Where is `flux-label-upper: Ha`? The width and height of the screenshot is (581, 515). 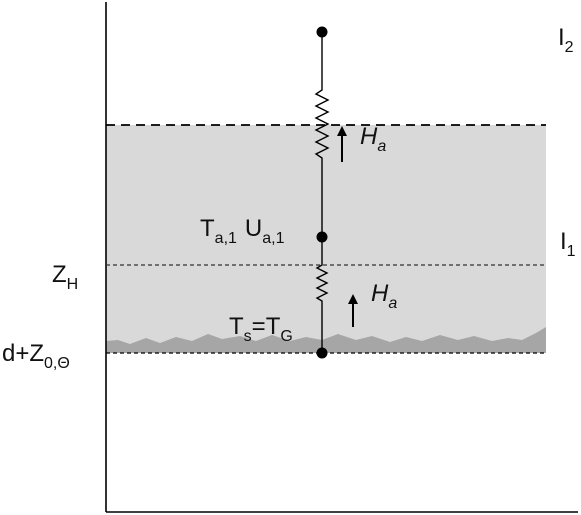
flux-label-upper: Ha is located at coordinates (373, 139).